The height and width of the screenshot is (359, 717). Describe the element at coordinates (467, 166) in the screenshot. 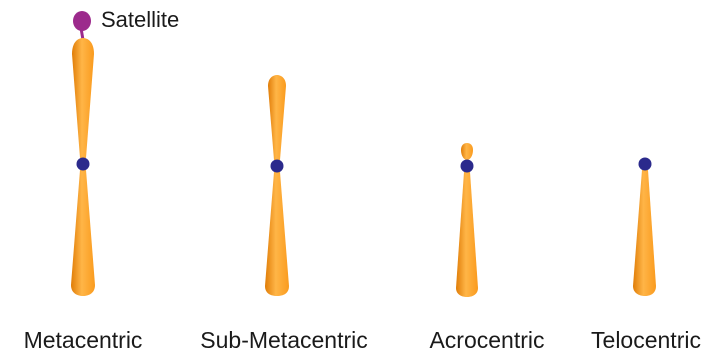

I see `acrocentric-centromere` at that location.